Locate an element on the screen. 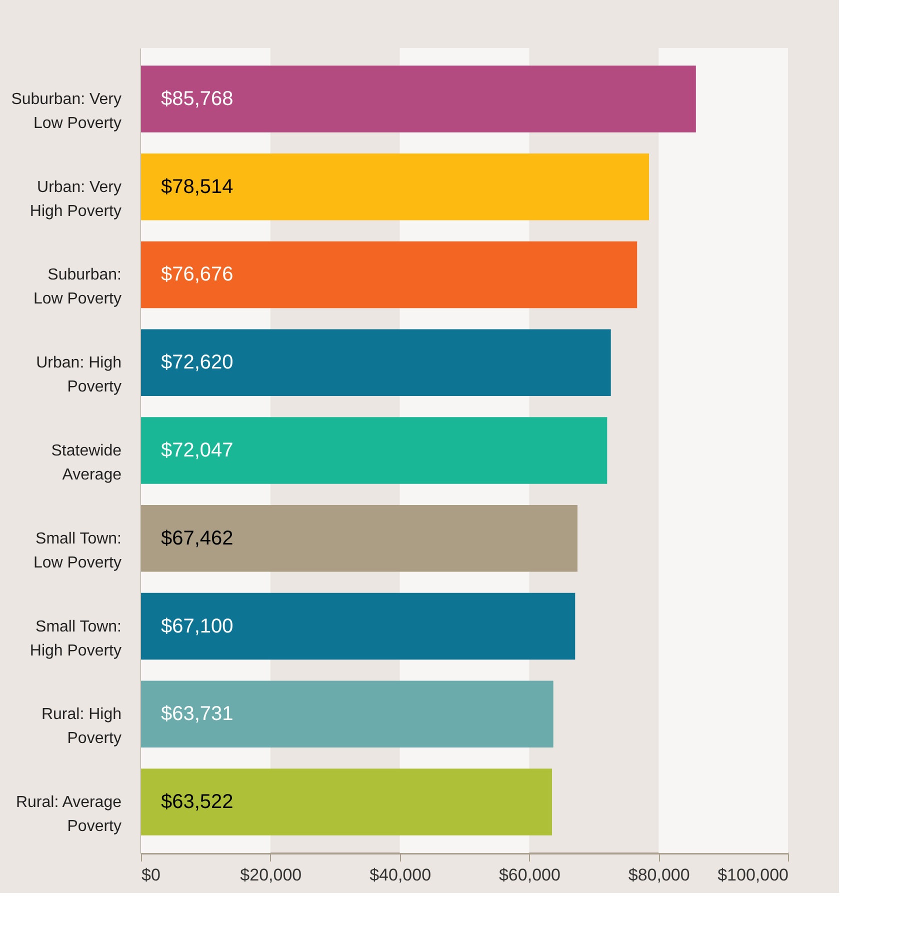 This screenshot has height=939, width=912. data-label: $67,462 is located at coordinates (197, 538).